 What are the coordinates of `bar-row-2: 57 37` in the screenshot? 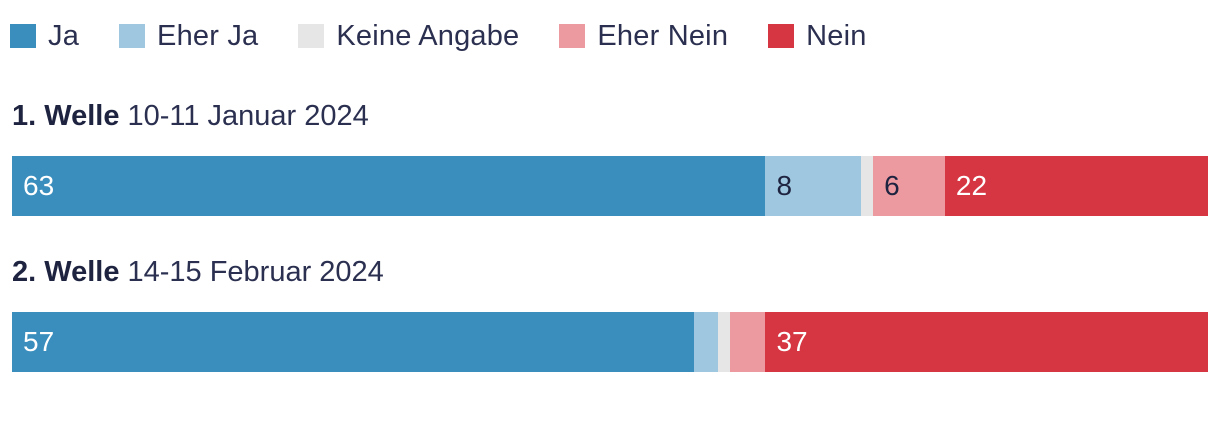 It's located at (610, 342).